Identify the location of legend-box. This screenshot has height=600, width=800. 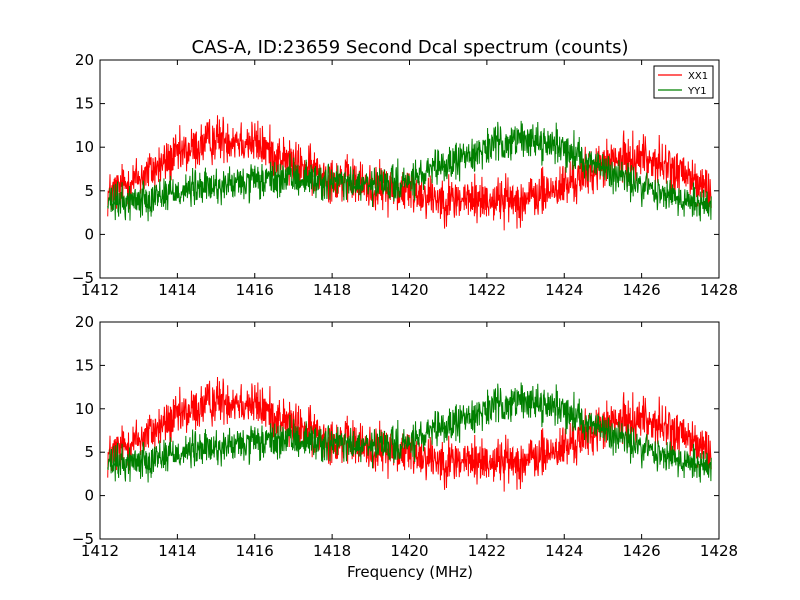
(683, 82).